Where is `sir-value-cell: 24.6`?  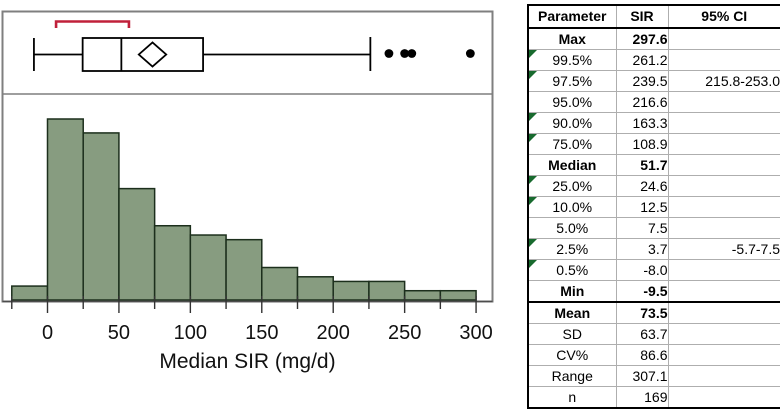
sir-value-cell: 24.6 is located at coordinates (642, 186).